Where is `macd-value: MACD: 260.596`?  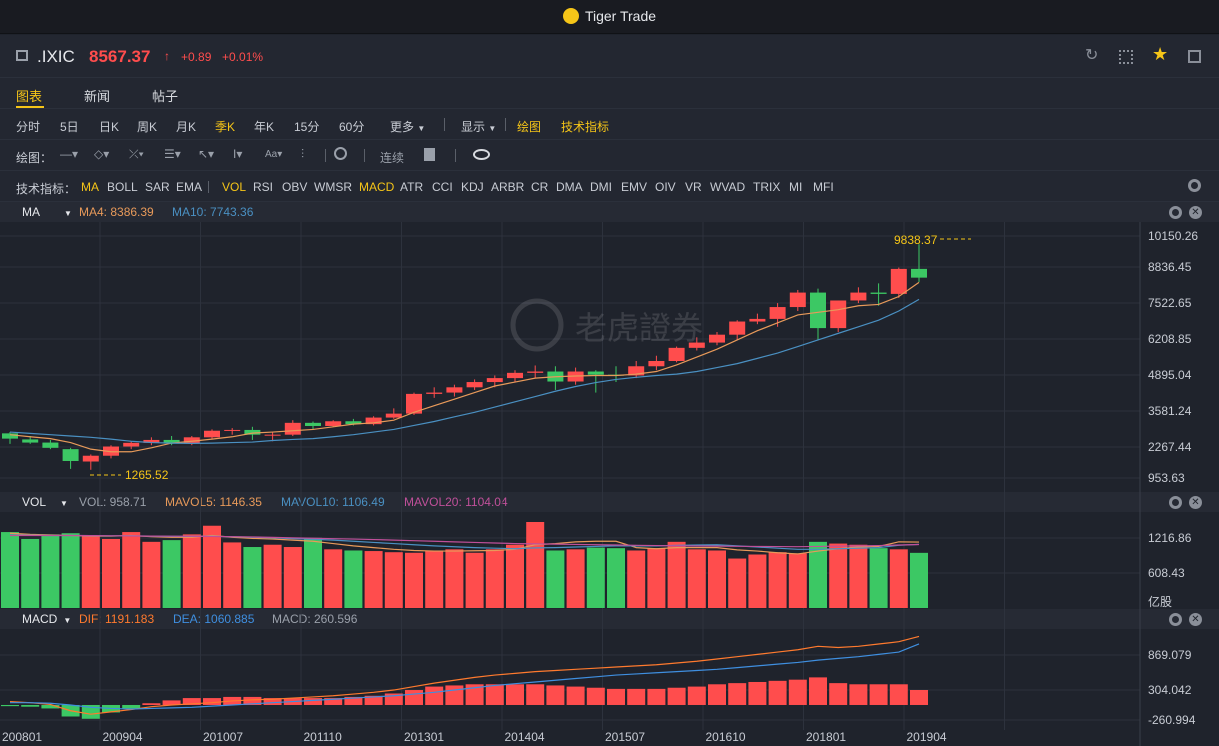
macd-value: MACD: 260.596 is located at coordinates (315, 619).